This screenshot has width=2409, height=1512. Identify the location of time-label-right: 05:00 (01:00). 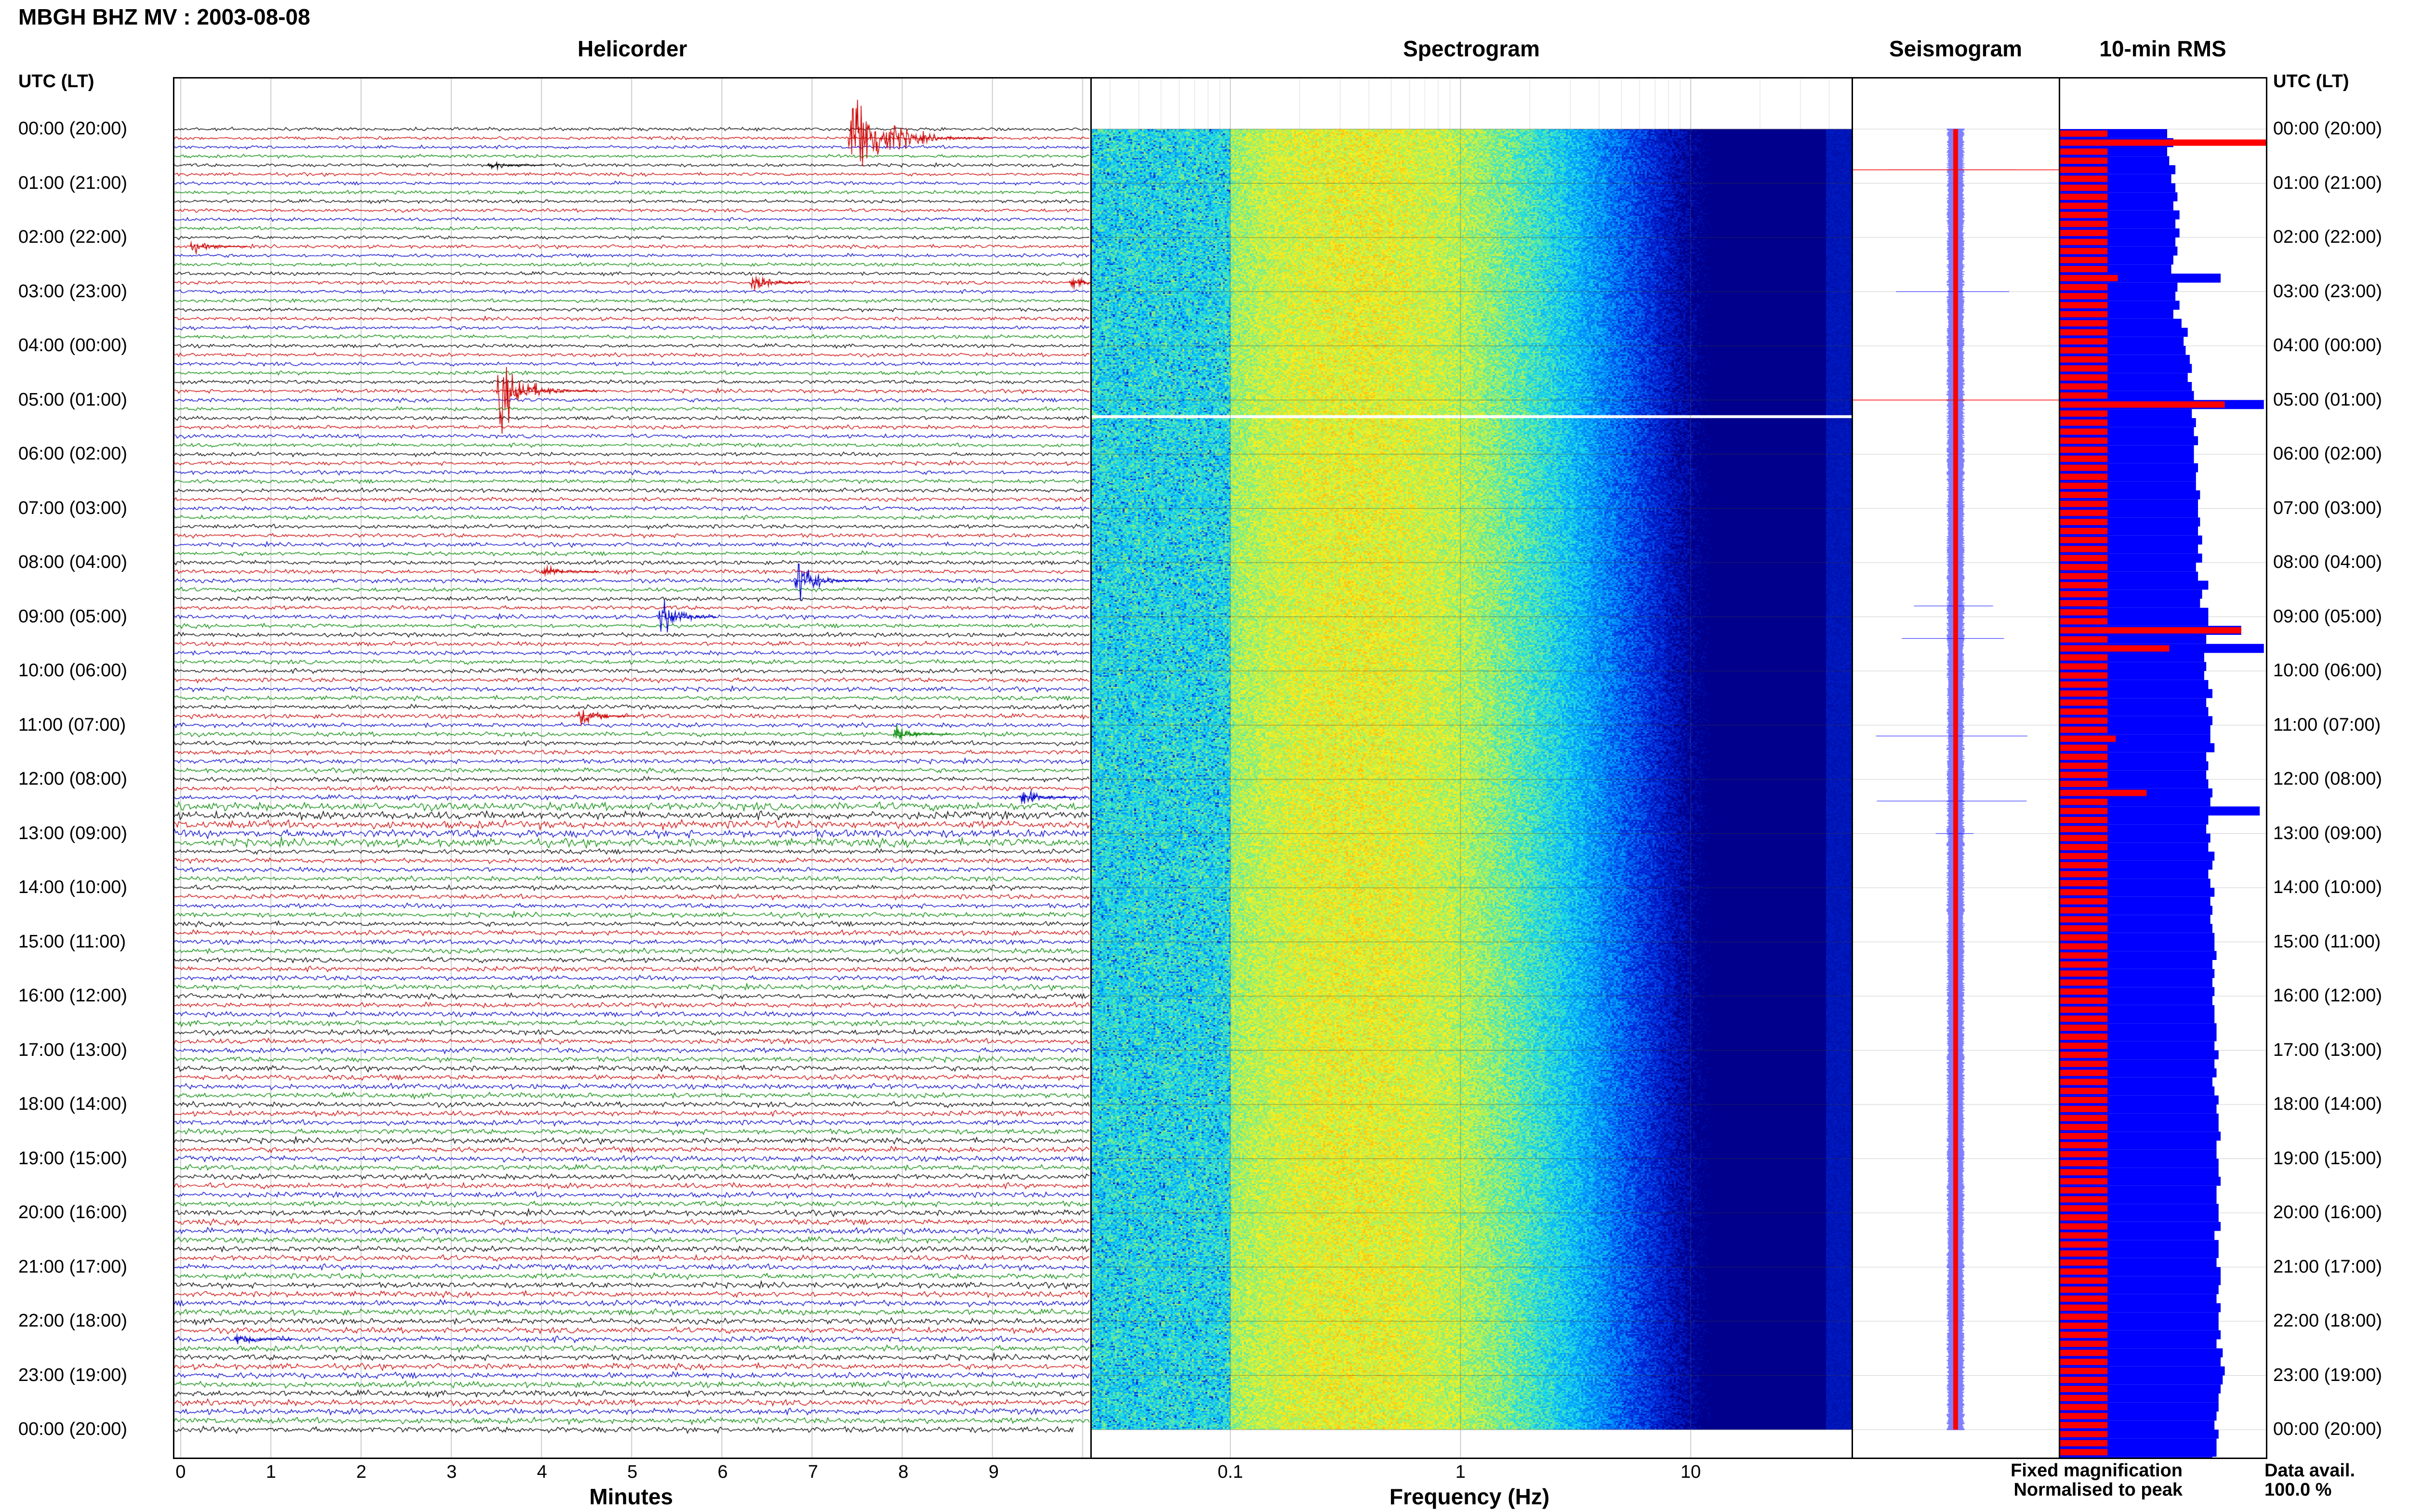
(2328, 399).